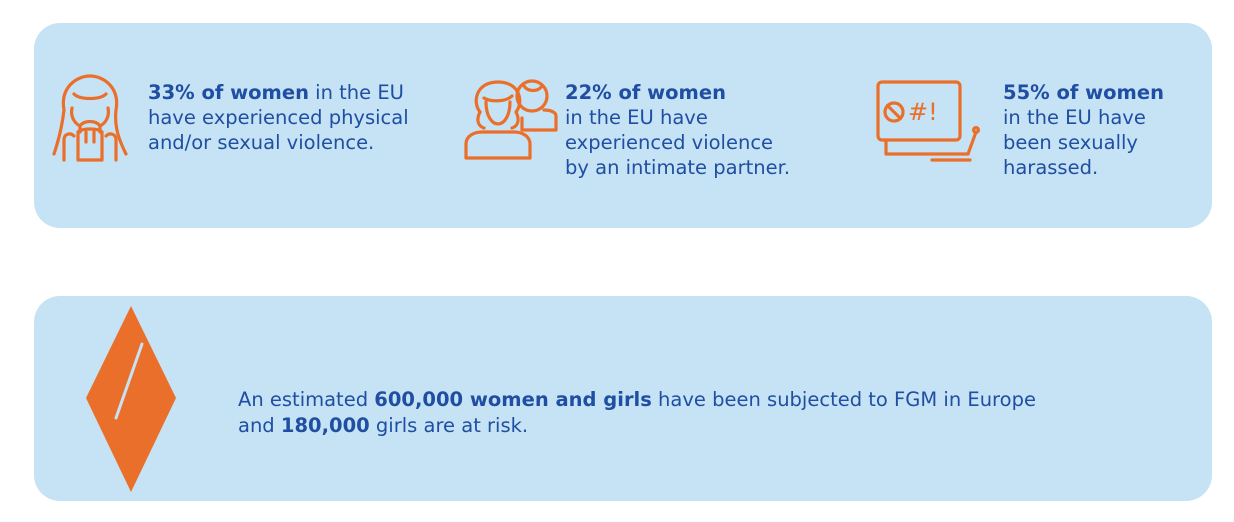 Image resolution: width=1234 pixels, height=522 pixels. I want to click on stat-55-highlight: 55% of women, so click(1083, 92).